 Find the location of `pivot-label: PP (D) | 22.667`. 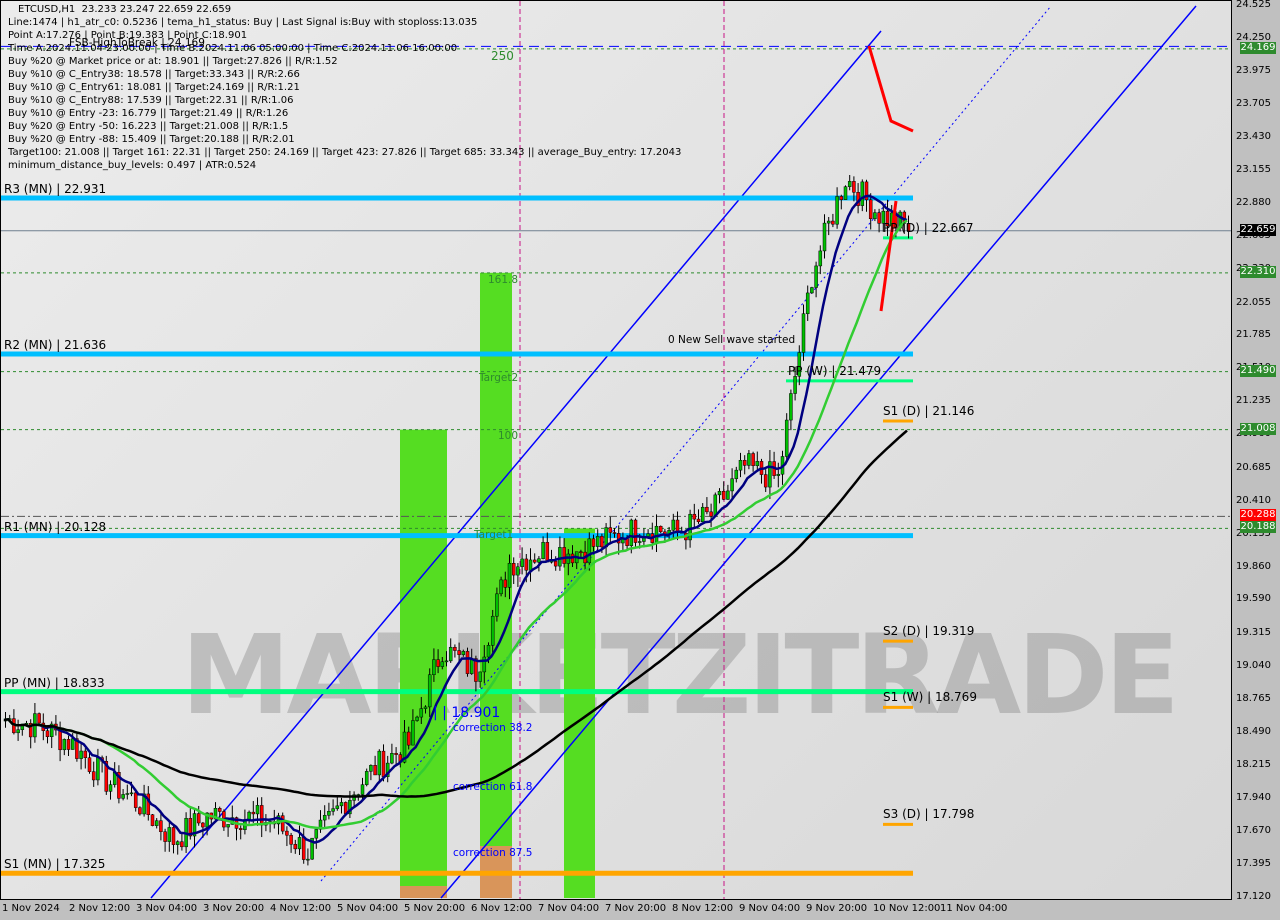

pivot-label: PP (D) | 22.667 is located at coordinates (928, 227).